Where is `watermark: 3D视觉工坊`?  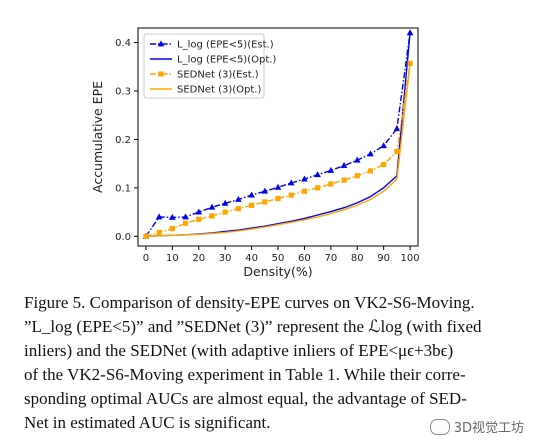 watermark: 3D视觉工坊 is located at coordinates (476, 426).